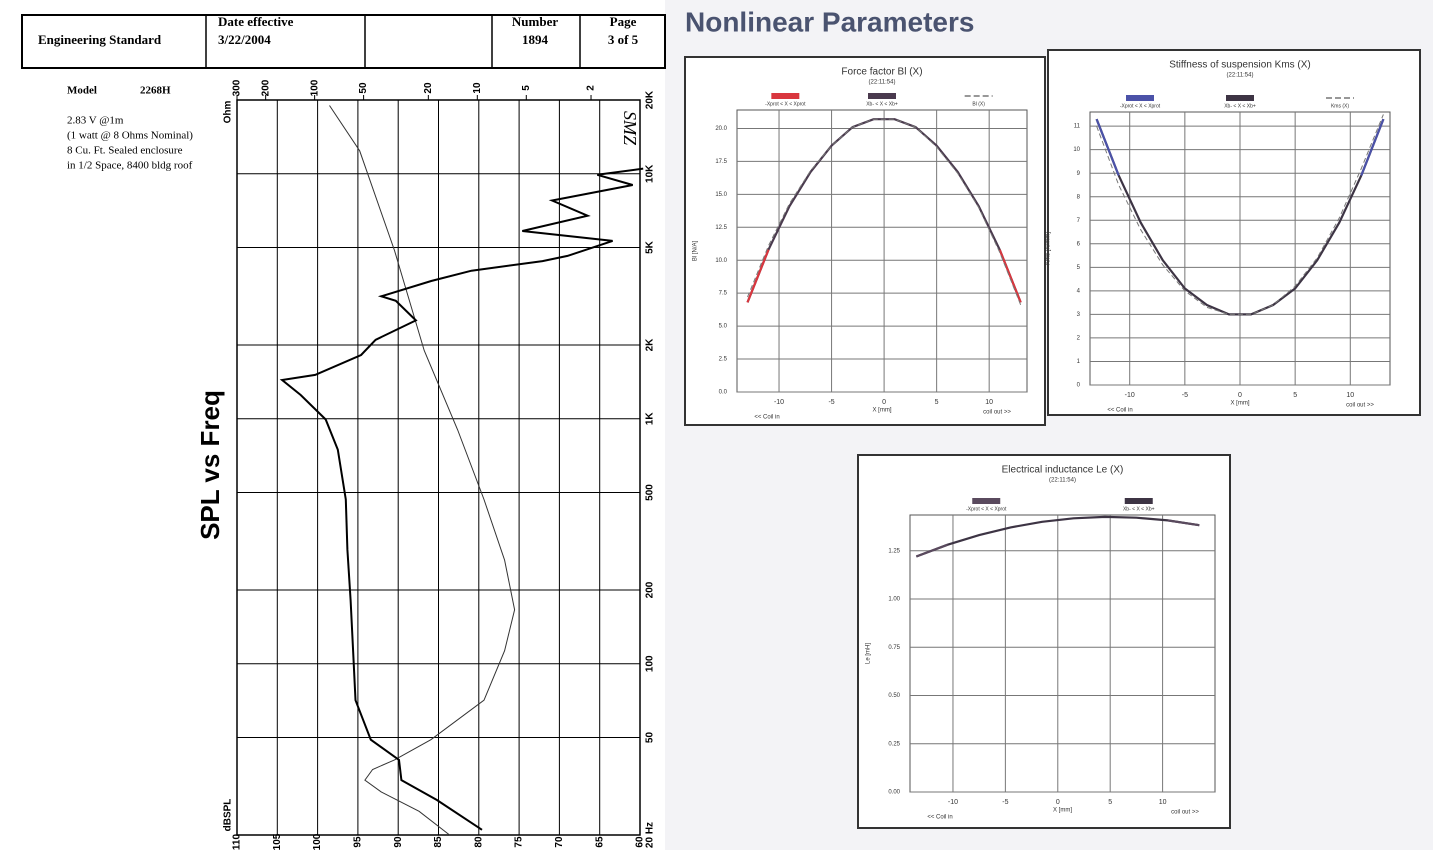 Image resolution: width=1433 pixels, height=855 pixels. Describe the element at coordinates (894, 600) in the screenshot. I see `y-tick-label: 1.00` at that location.